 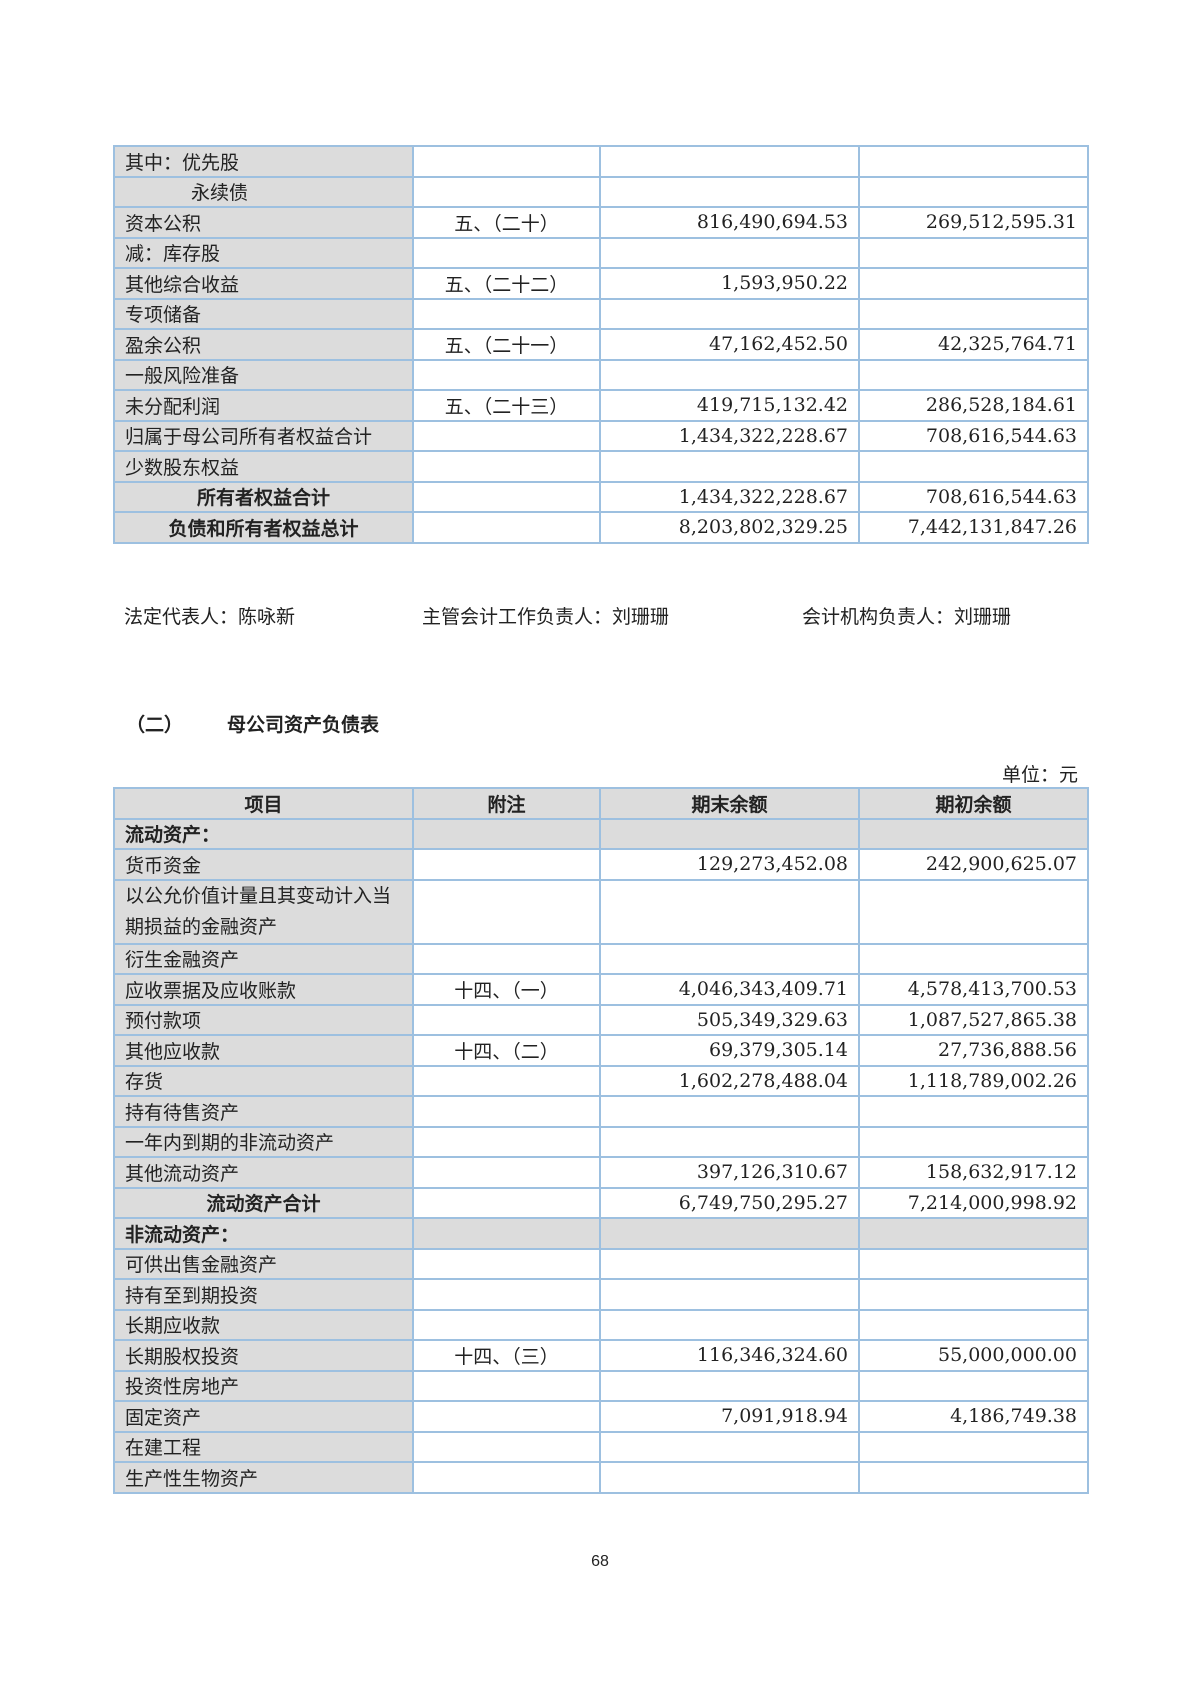 I want to click on row-begin-balance: 242,900,625.07, so click(x=973, y=864).